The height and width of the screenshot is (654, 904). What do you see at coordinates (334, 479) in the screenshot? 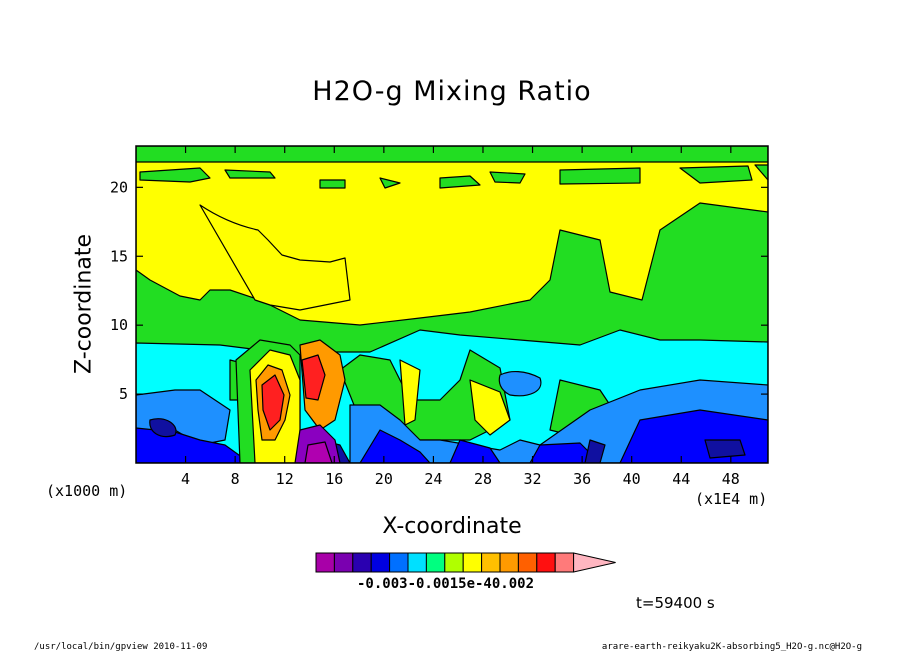
I see `x-tick-label: 16` at bounding box center [334, 479].